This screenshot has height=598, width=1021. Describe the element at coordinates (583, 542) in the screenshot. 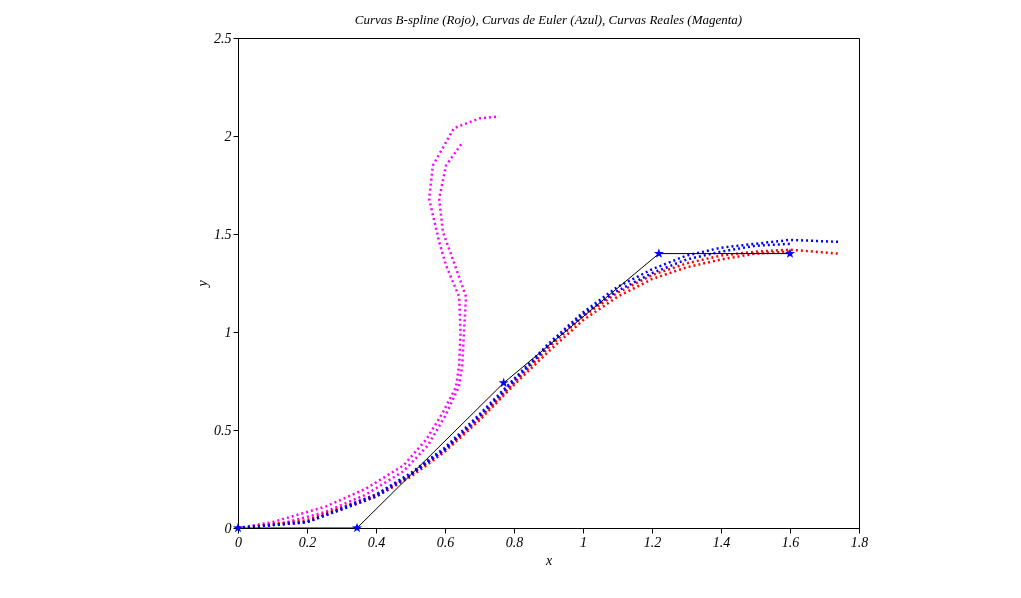

I see `x-tick-label: 1` at that location.